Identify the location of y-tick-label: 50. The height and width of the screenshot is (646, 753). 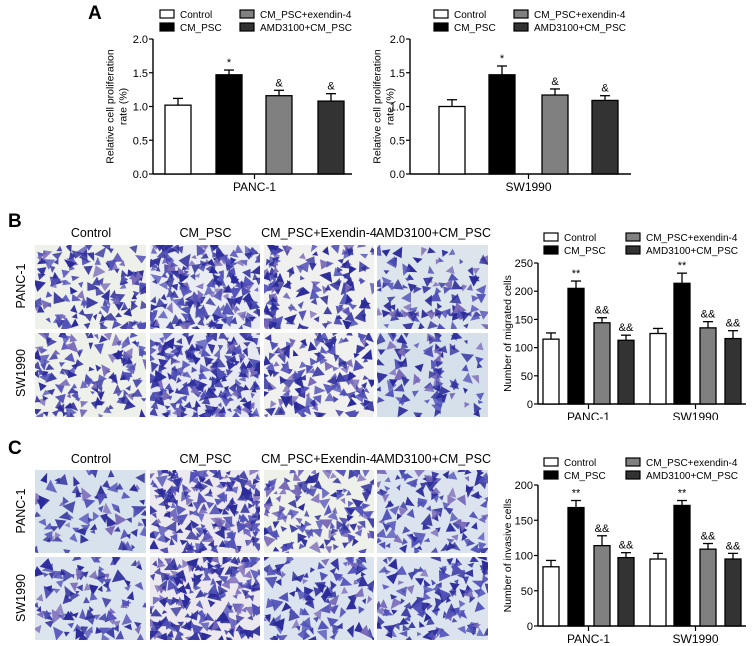
(527, 377).